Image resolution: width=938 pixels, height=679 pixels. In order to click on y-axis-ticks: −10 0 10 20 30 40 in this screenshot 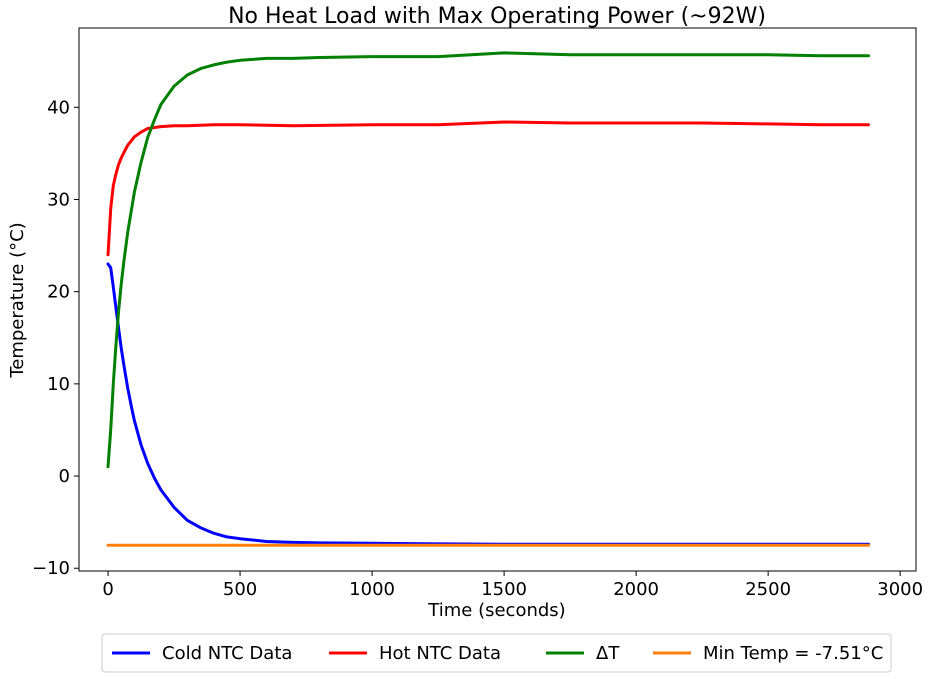, I will do `click(55, 338)`.